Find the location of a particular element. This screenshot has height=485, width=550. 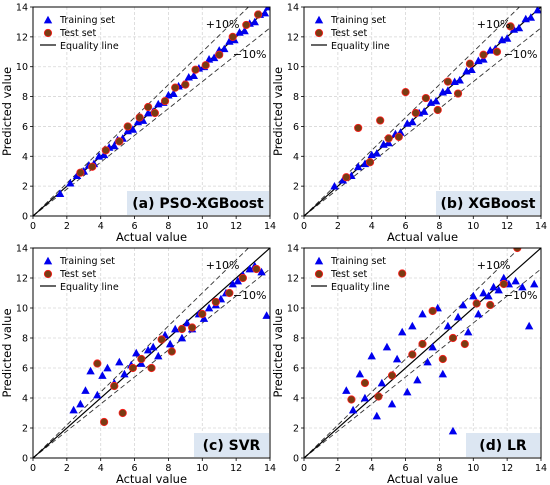

y-tick-label: 2 is located at coordinates (296, 429).